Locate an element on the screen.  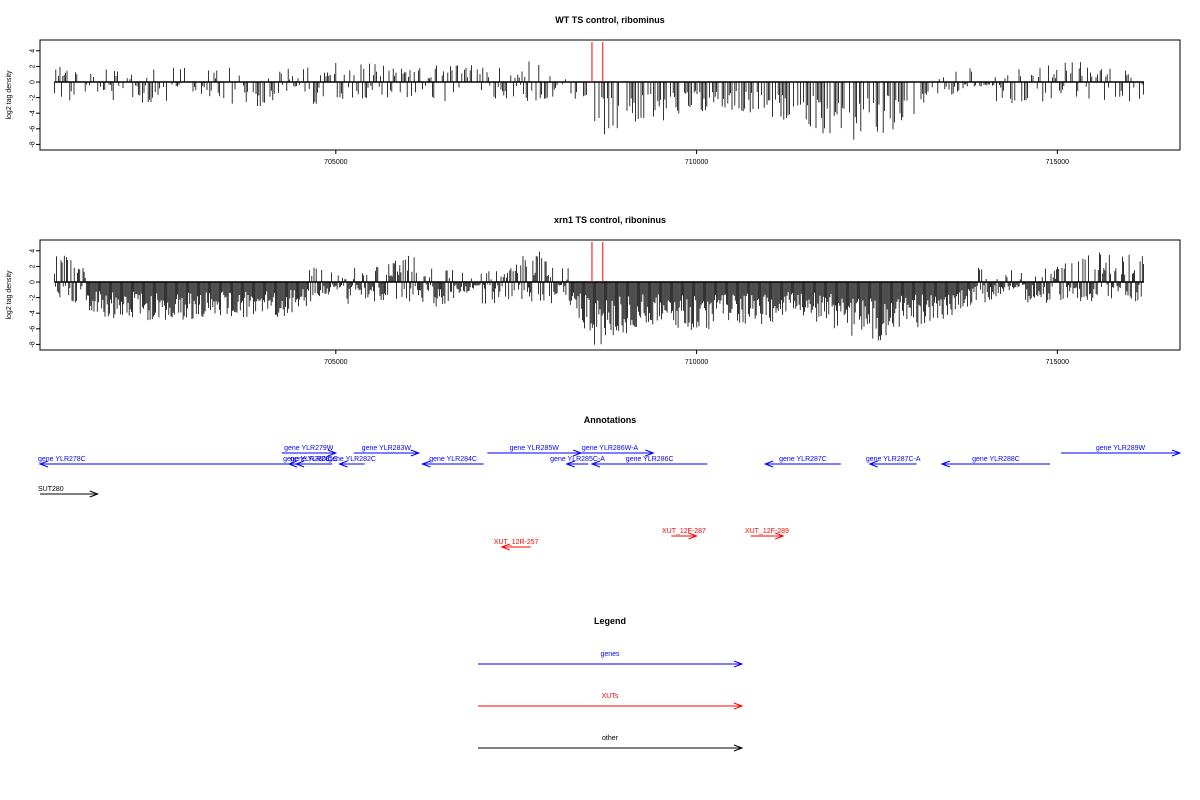
annotation-feature: gene YLR278C is located at coordinates (165, 462).